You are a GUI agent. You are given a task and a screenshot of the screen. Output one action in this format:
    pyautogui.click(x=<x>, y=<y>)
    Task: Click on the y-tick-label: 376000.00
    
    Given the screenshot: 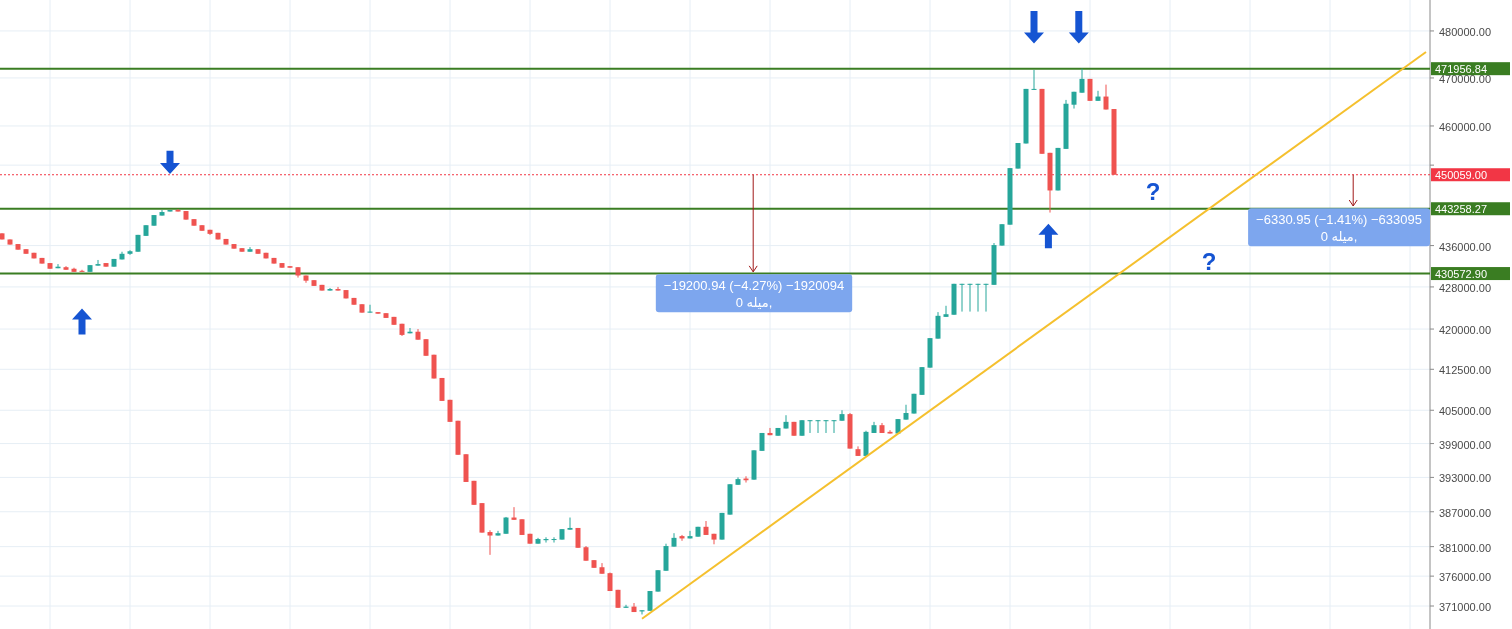 What is the action you would take?
    pyautogui.click(x=1465, y=577)
    